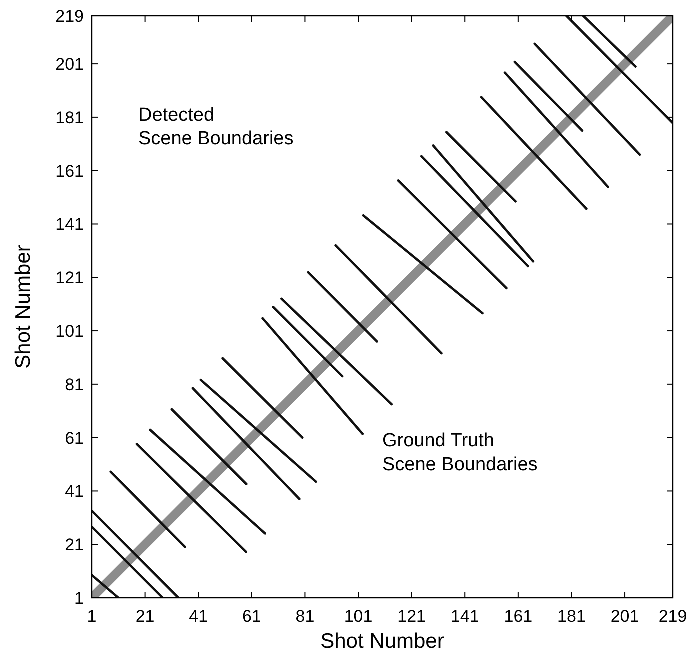  Describe the element at coordinates (70, 16) in the screenshot. I see `y-tick-label: 219` at that location.